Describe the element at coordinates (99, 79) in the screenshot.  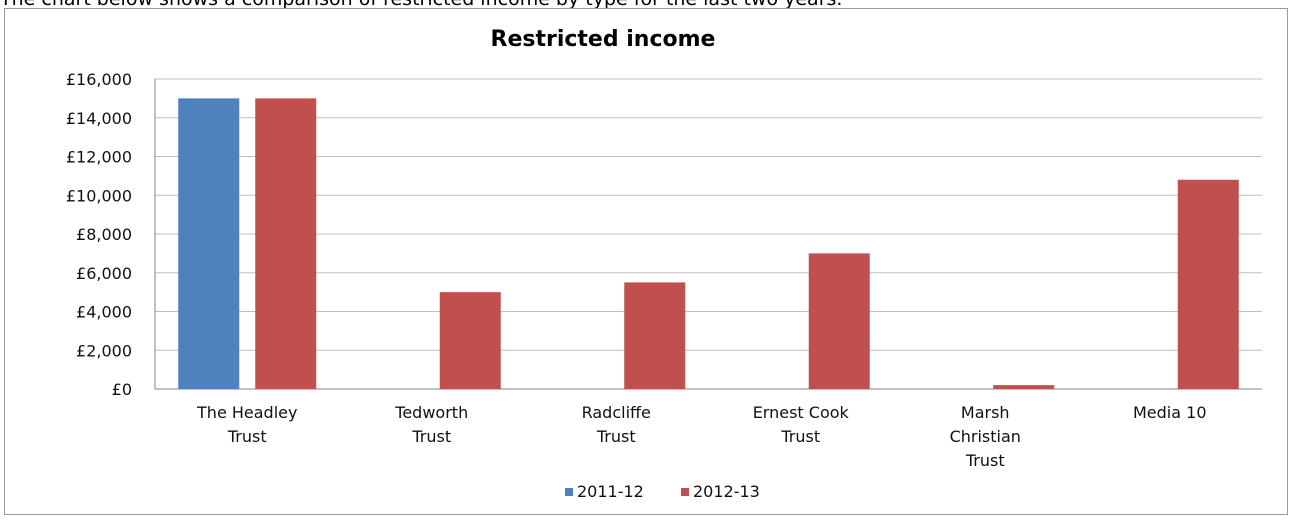
I see `y-tick-label: £16,000` at that location.